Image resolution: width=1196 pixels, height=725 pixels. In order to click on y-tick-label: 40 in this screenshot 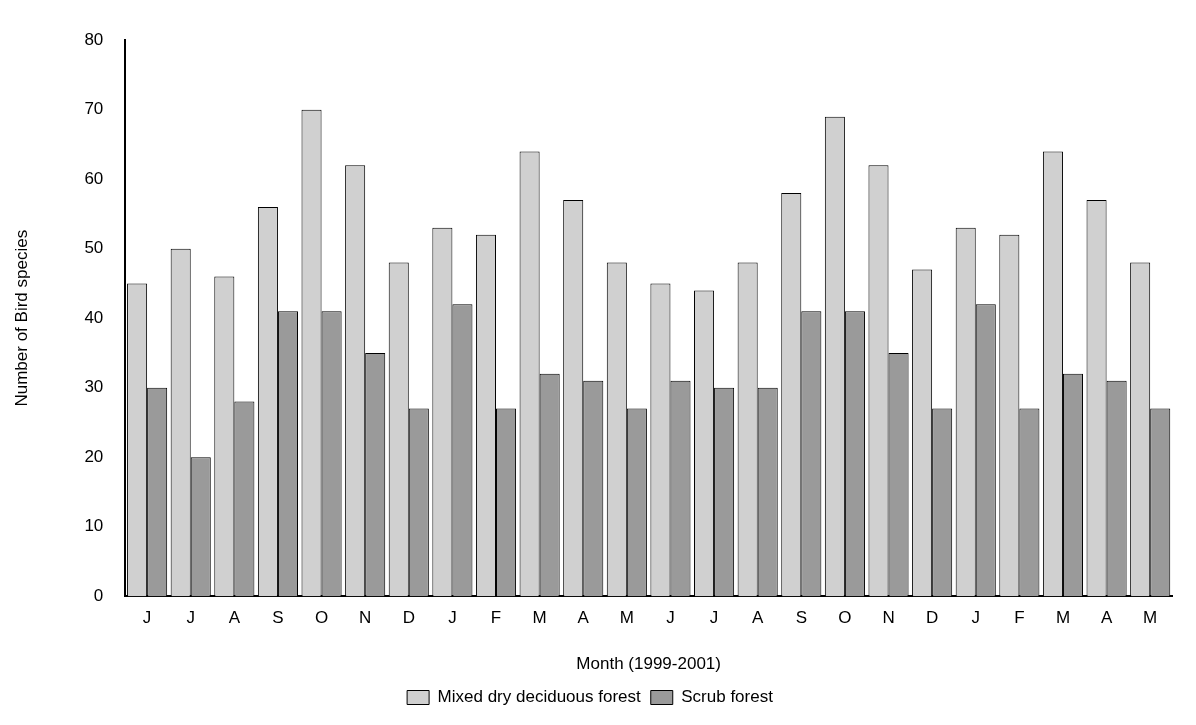, I will do `click(94, 317)`.